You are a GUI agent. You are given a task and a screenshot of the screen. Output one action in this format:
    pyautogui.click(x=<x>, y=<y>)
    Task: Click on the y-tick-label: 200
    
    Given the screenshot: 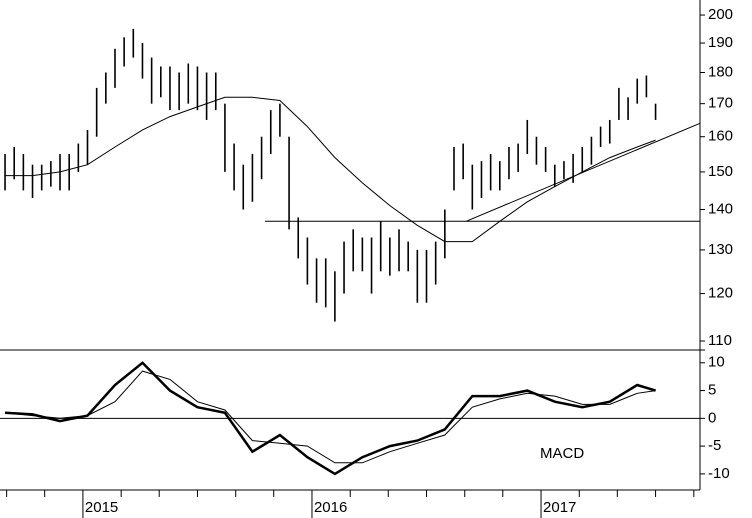 What is the action you would take?
    pyautogui.click(x=720, y=14)
    